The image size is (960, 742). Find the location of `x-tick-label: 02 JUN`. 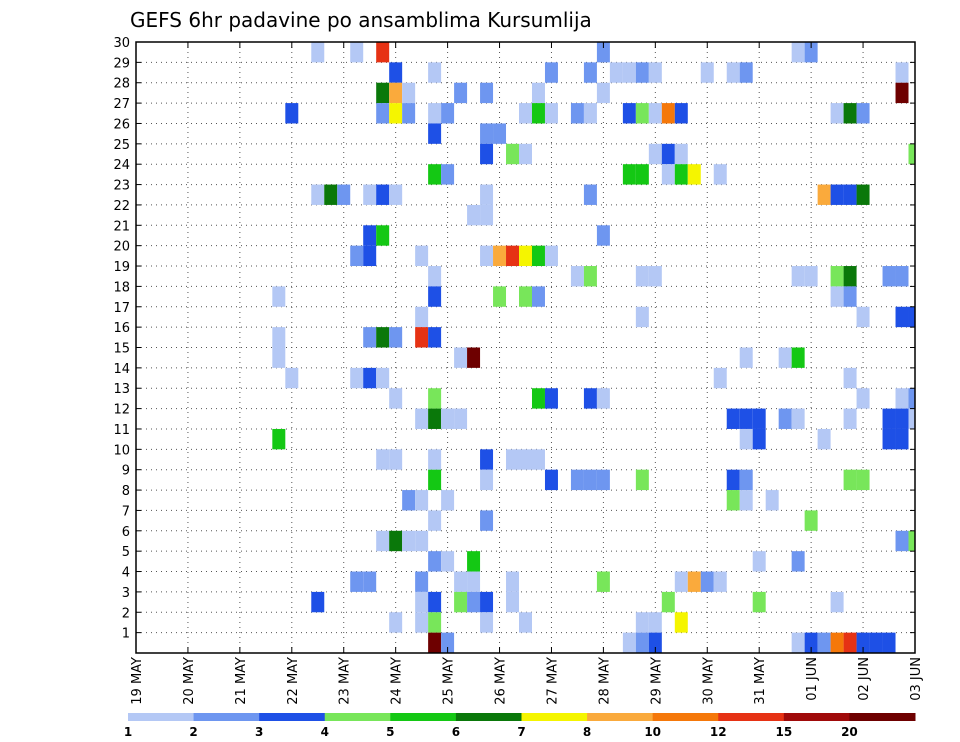

x-tick-label: 02 JUN is located at coordinates (864, 679).